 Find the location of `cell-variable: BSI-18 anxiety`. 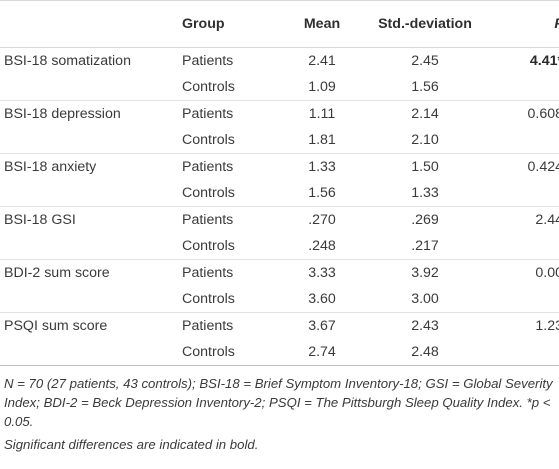

cell-variable: BSI-18 anxiety is located at coordinates (50, 167).